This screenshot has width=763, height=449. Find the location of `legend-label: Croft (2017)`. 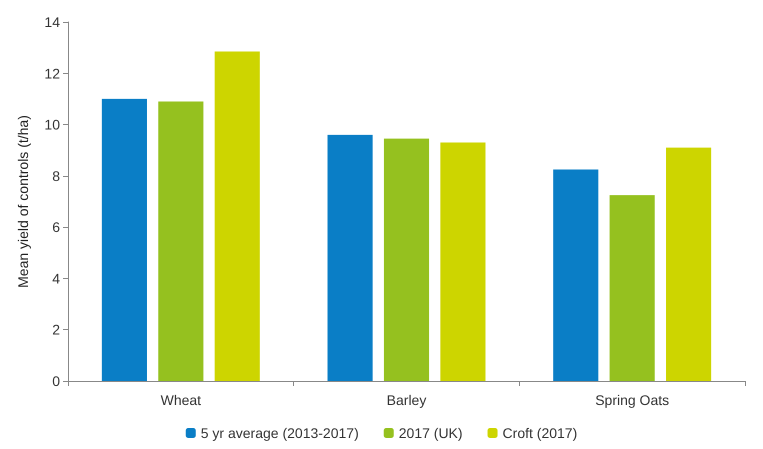

legend-label: Croft (2017) is located at coordinates (540, 433).